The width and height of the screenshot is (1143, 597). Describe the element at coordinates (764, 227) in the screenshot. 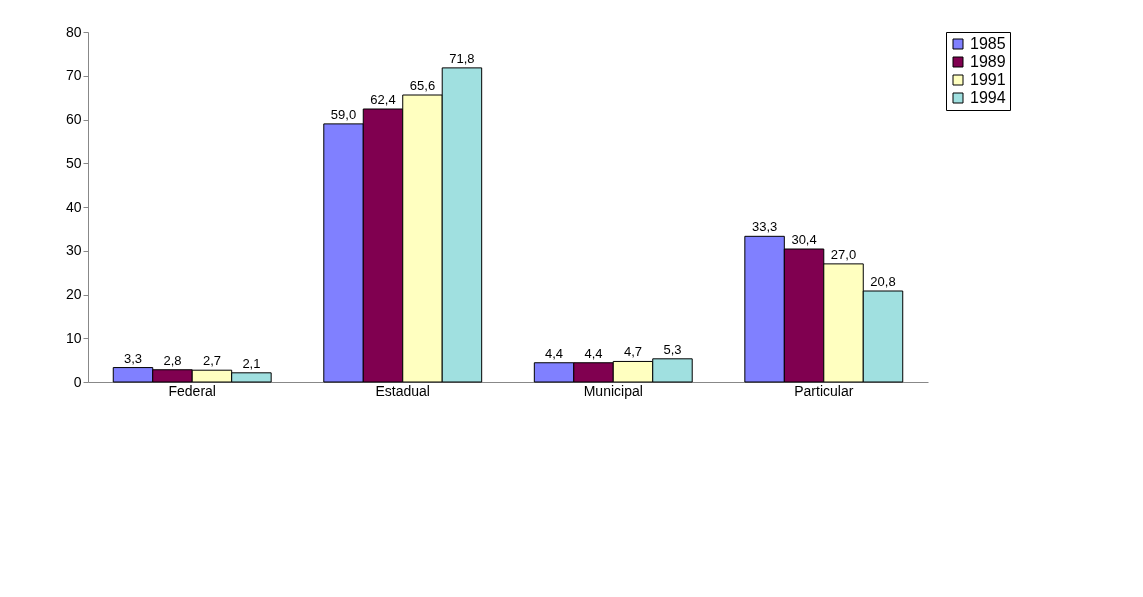

I see `data-label: 33,3` at that location.